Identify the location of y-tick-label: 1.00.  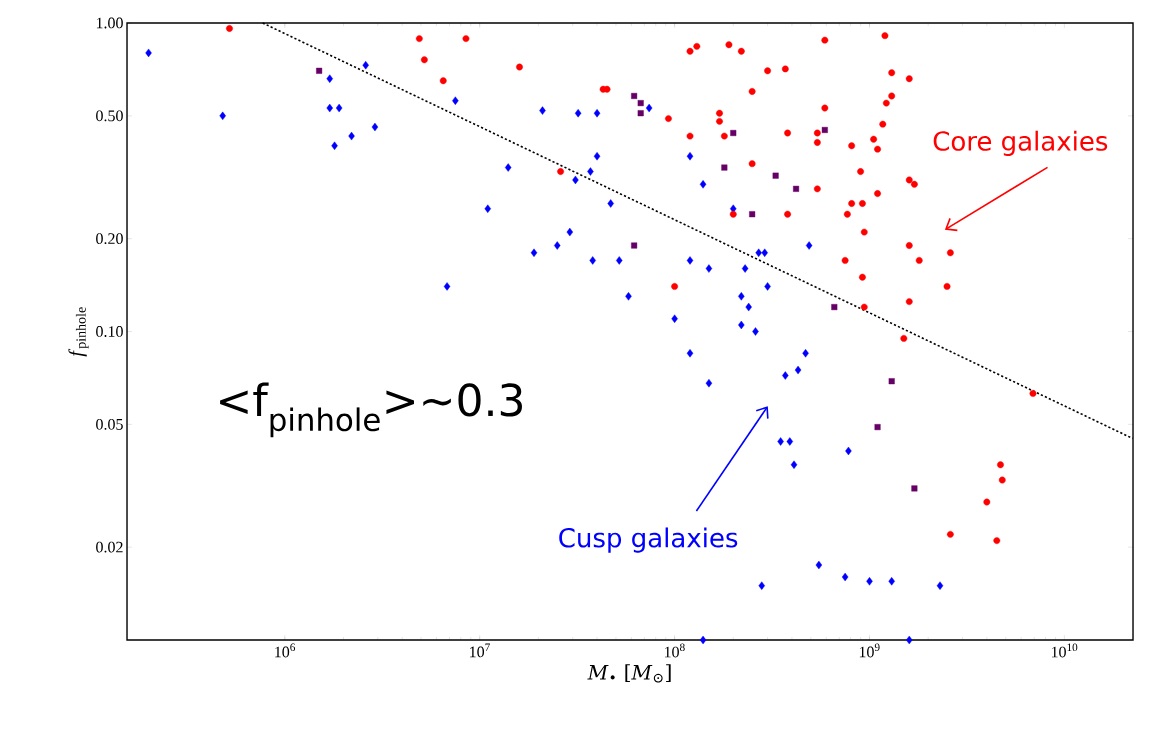
(109, 23).